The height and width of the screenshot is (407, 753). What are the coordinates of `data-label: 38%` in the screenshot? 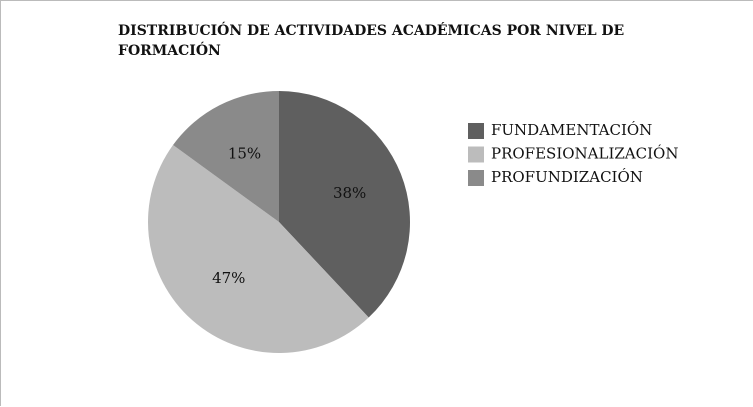 It's located at (349, 193).